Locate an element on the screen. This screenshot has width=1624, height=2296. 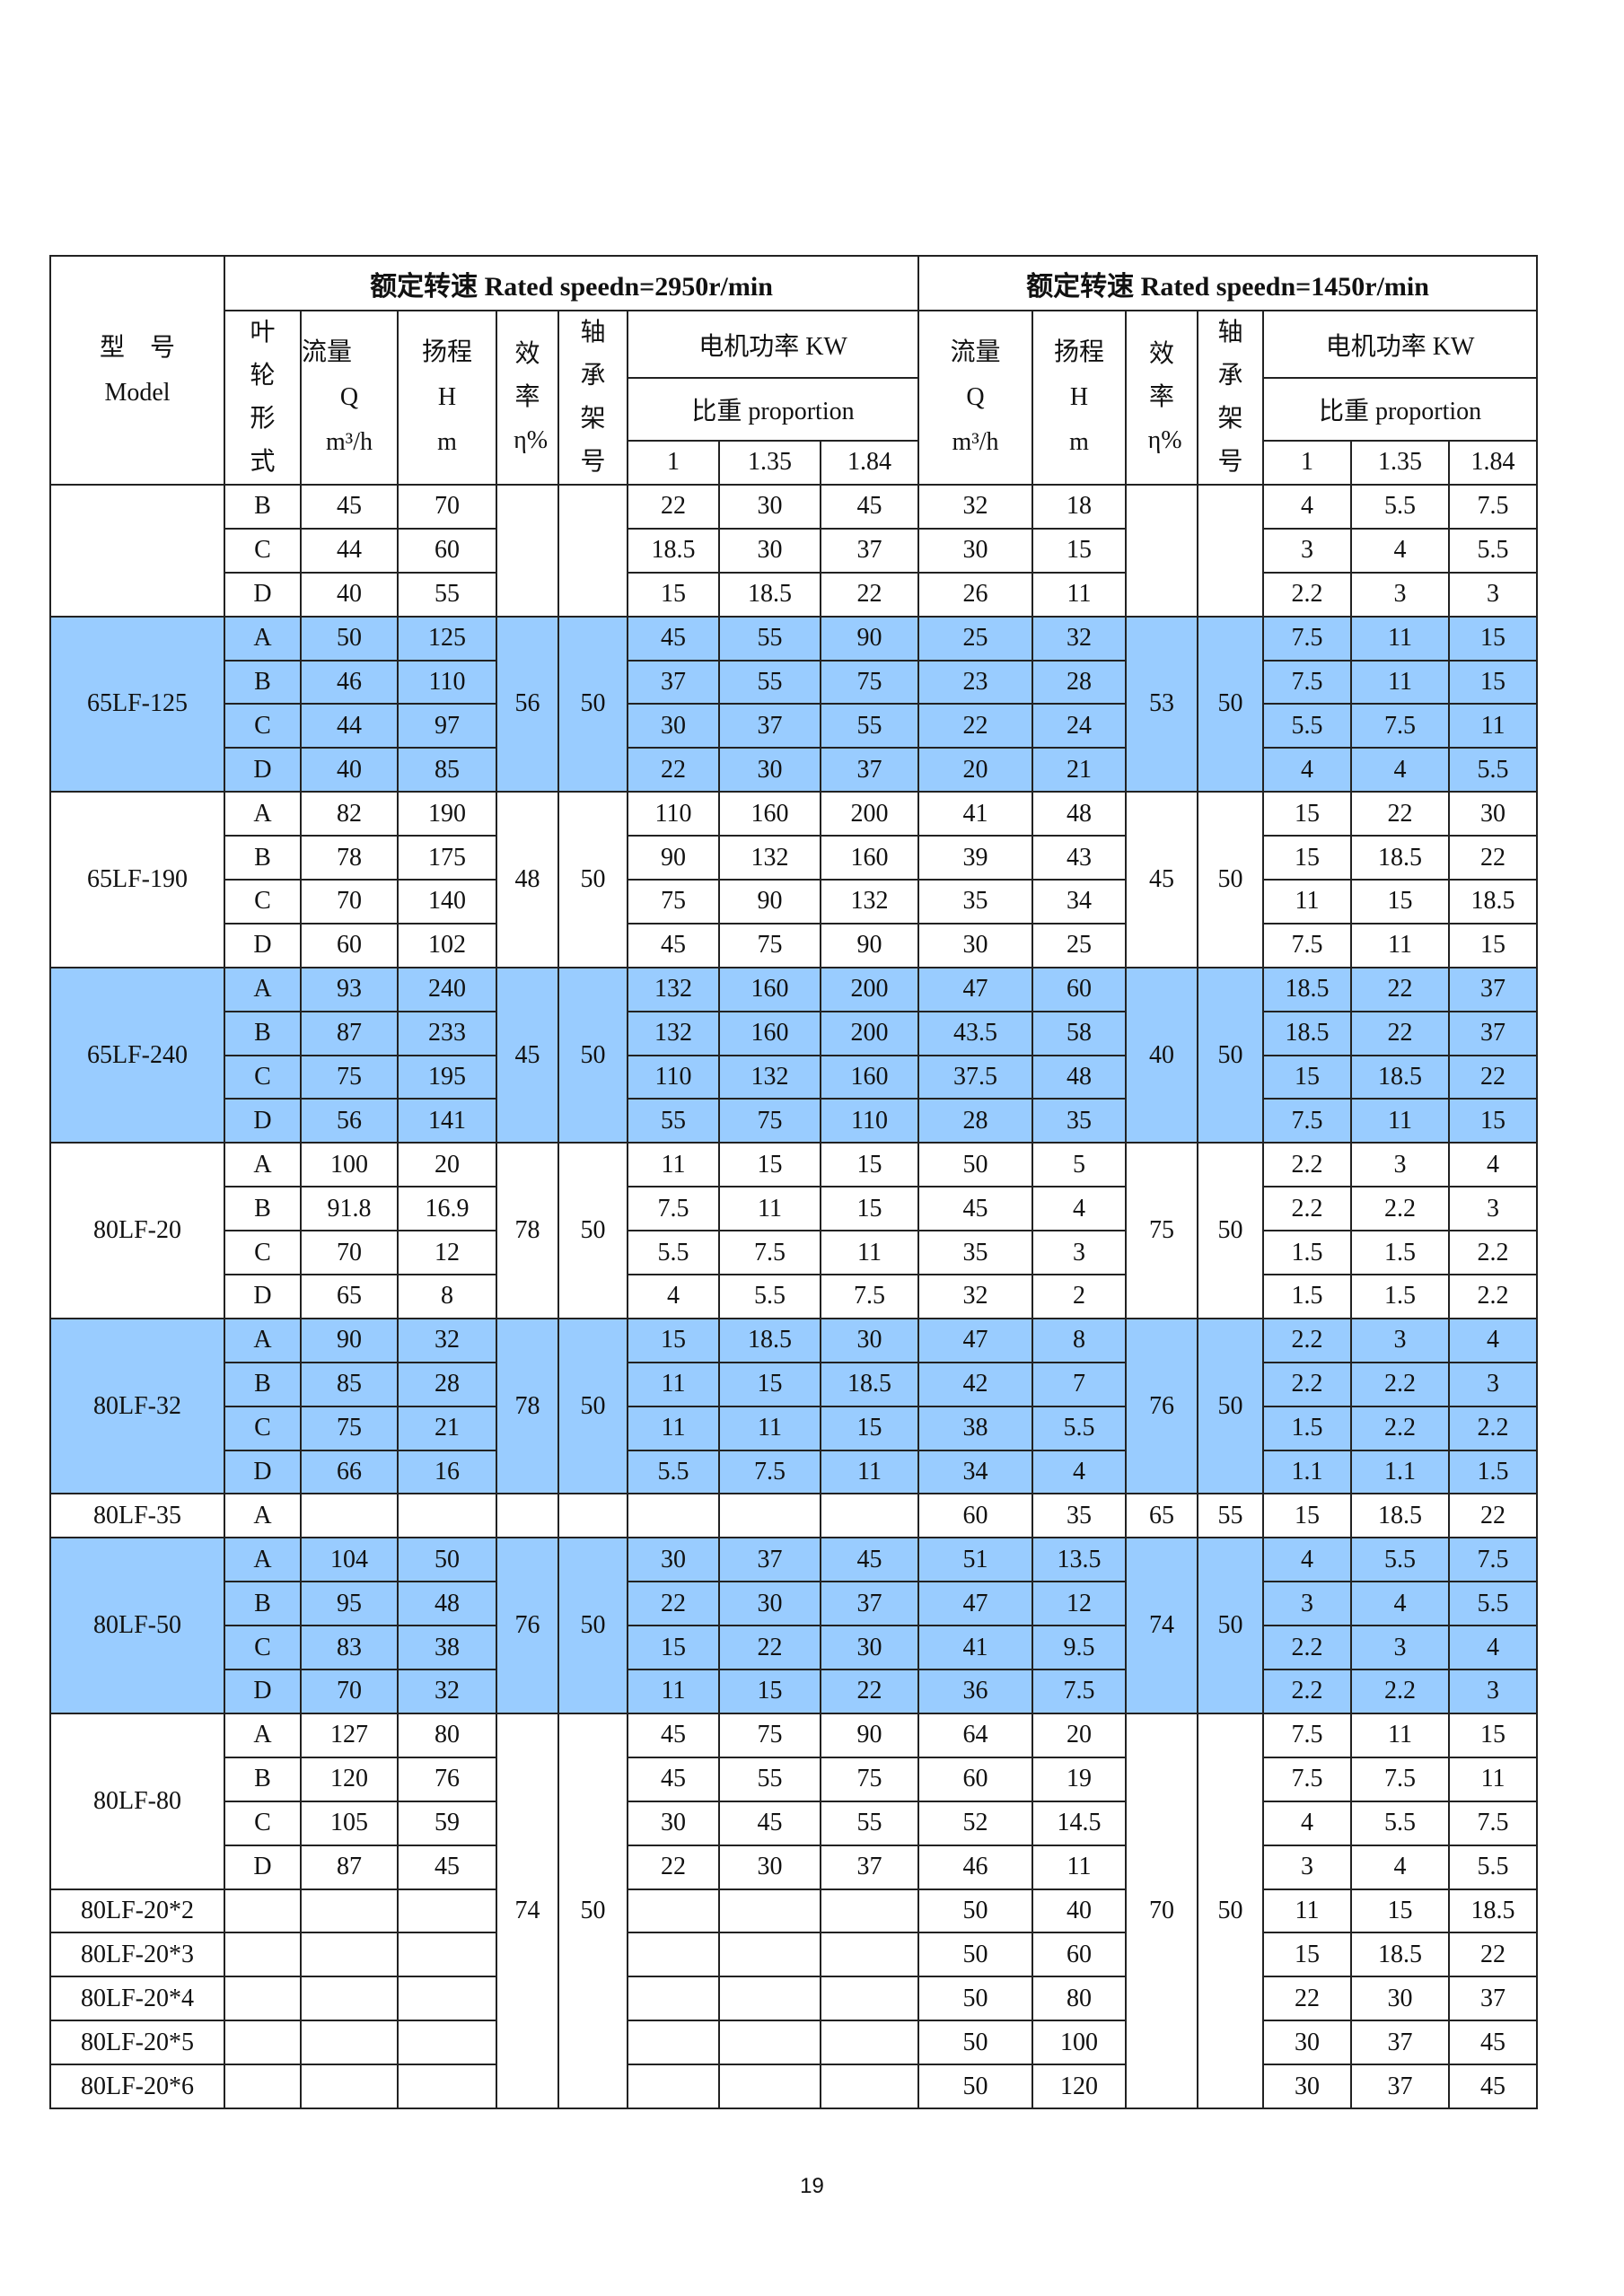
q_2950-cell: 85 is located at coordinates (349, 1384).